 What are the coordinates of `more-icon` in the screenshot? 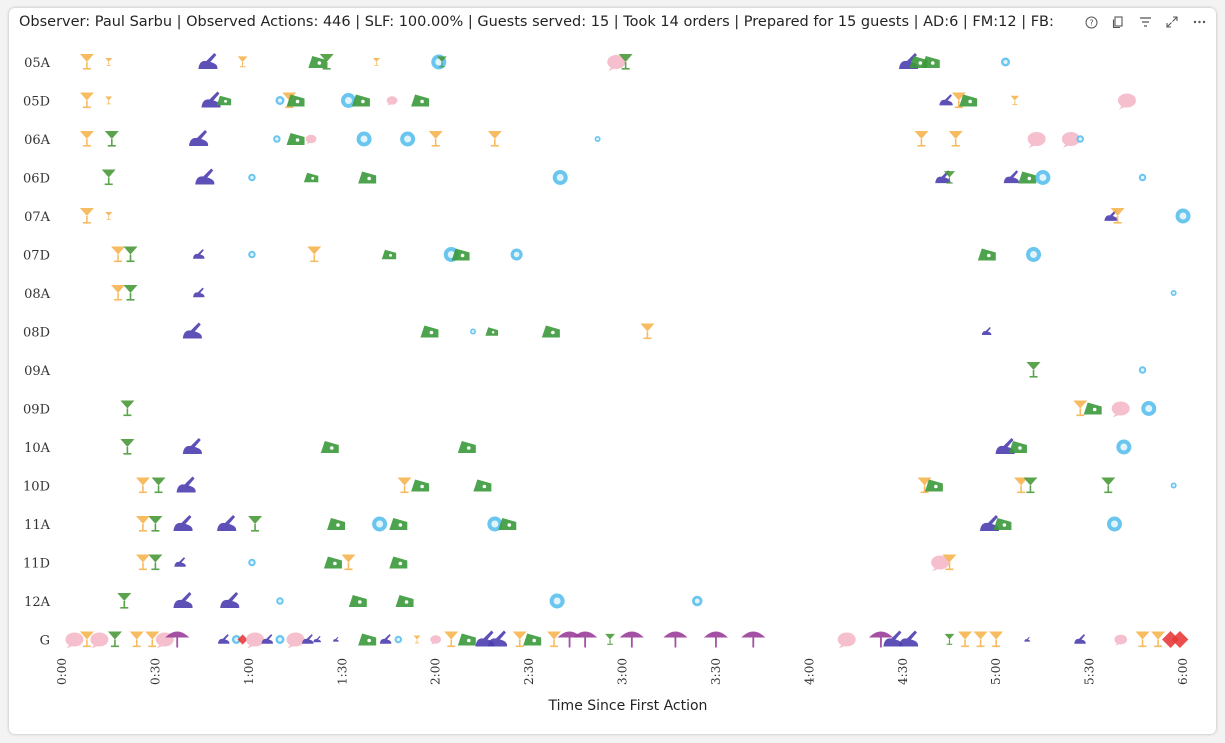 It's located at (1199, 22).